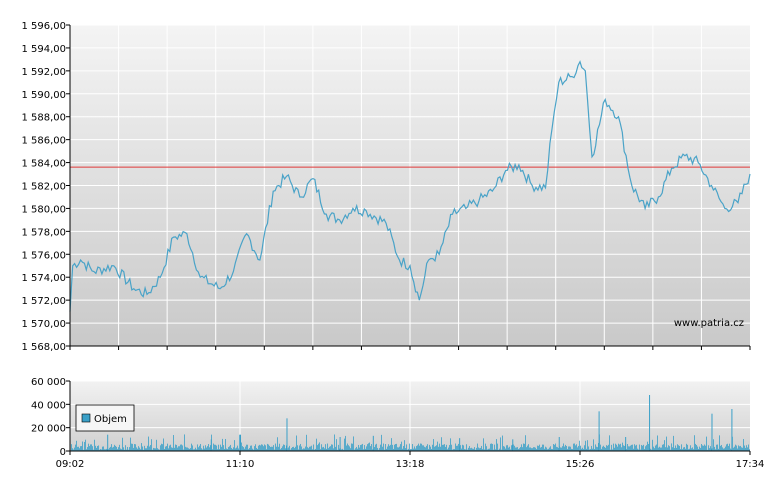 The width and height of the screenshot is (780, 490). Describe the element at coordinates (43, 72) in the screenshot. I see `price-y-tick-label: 1 592,00` at that location.